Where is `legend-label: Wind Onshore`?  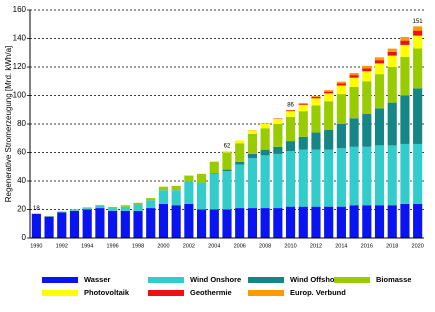 legend-label: Wind Onshore is located at coordinates (215, 279).